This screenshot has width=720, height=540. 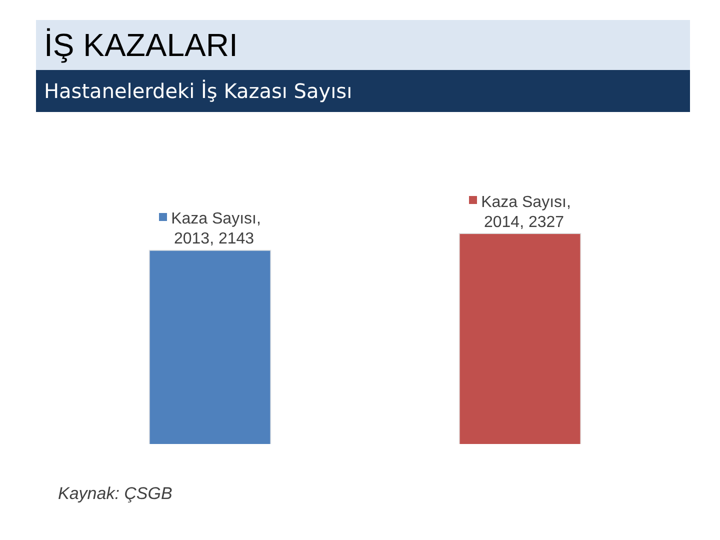 I want to click on data-label: Kaza Sayısı, 2014, 2327, so click(x=526, y=213).